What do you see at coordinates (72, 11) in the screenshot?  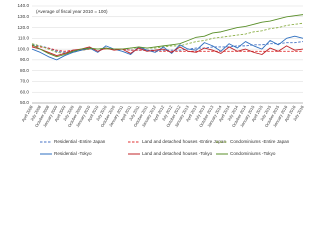 I see `chart-subtitle: (Average of fiscal year 2010 = 100)` at bounding box center [72, 11].